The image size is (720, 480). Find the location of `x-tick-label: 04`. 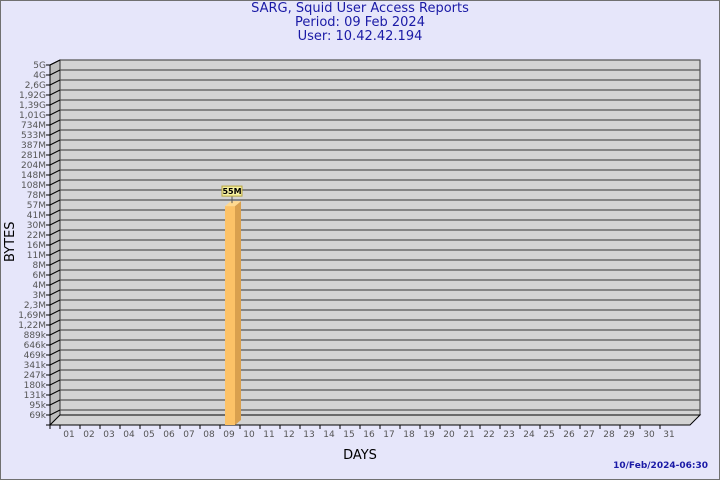

x-tick-label: 04 is located at coordinates (129, 435).